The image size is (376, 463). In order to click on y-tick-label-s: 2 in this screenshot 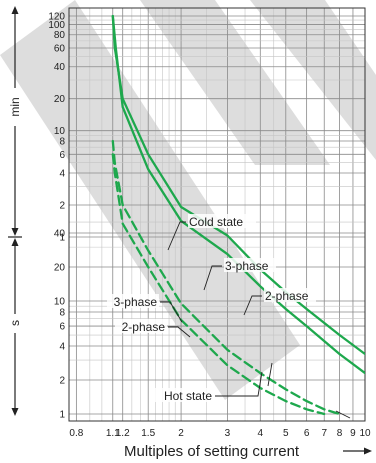, I will do `click(62, 380)`.